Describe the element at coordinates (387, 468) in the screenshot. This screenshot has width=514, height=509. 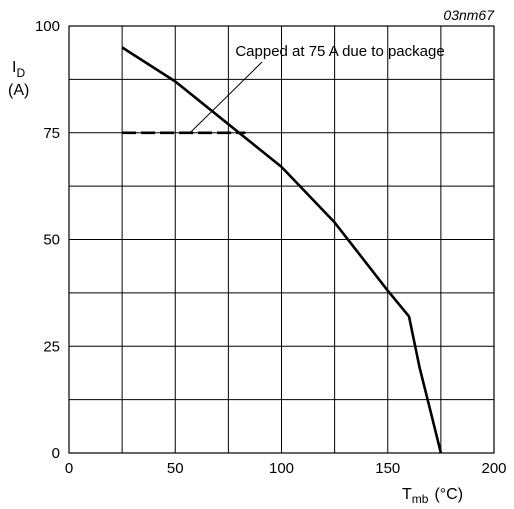
I see `x-tick-label: 150` at that location.